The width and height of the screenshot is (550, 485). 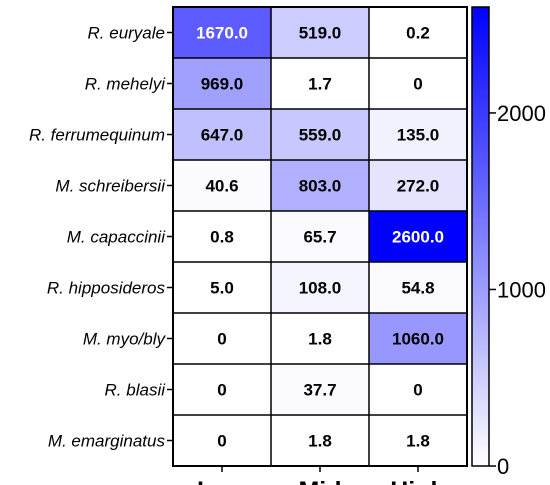 I want to click on colorbar-tick-label: 2000, so click(x=521, y=113).